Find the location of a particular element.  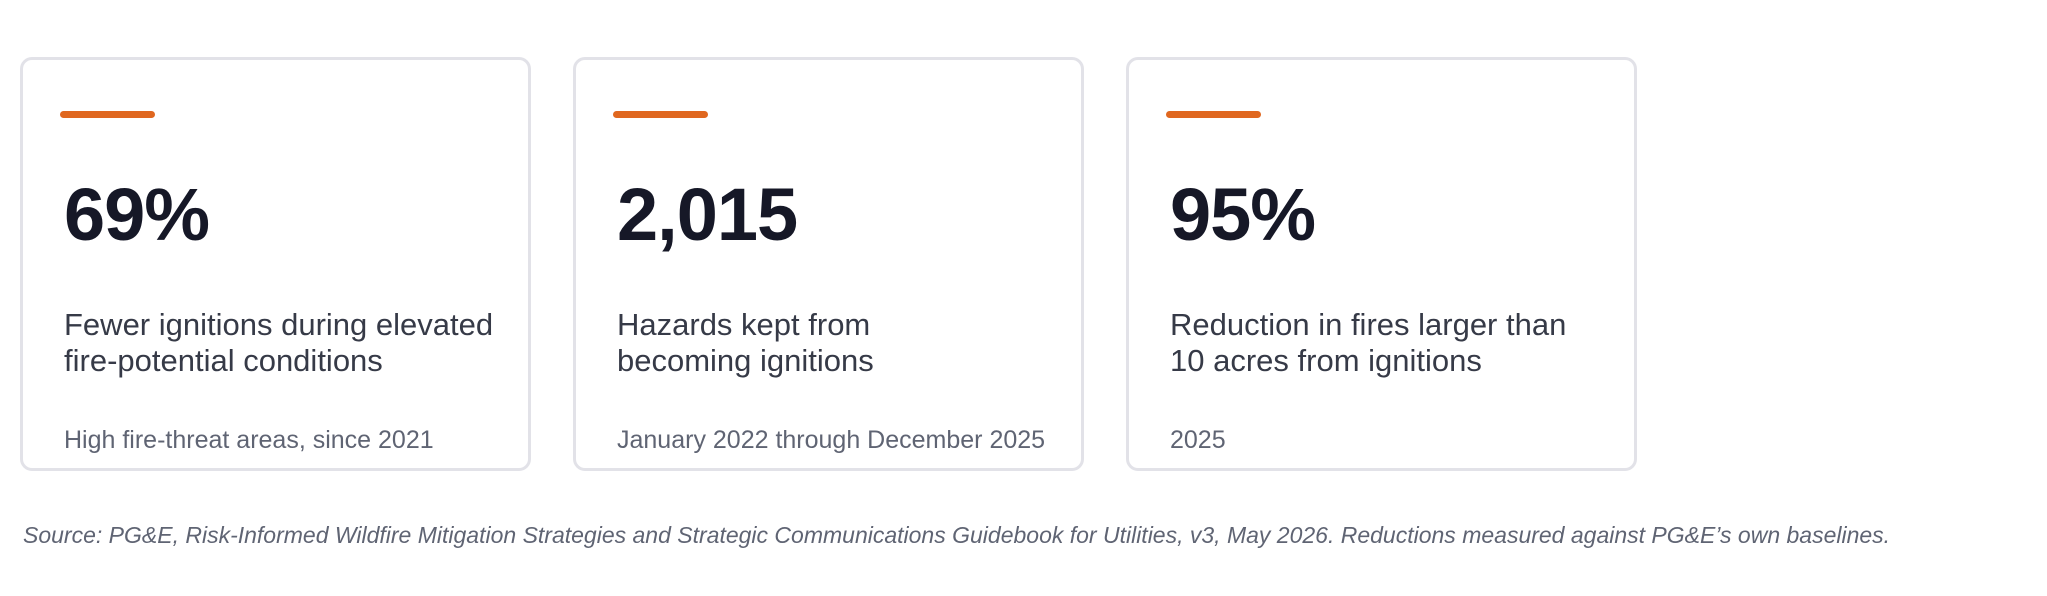

stat-description-line: becoming ignitions is located at coordinates (745, 360).